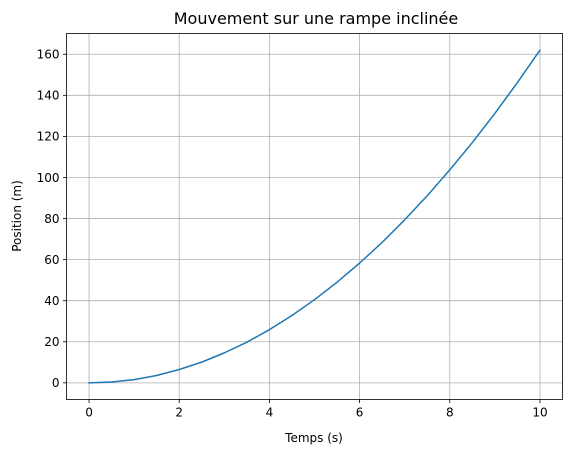 The height and width of the screenshot is (455, 571). I want to click on y-tick-label: 100, so click(48, 178).